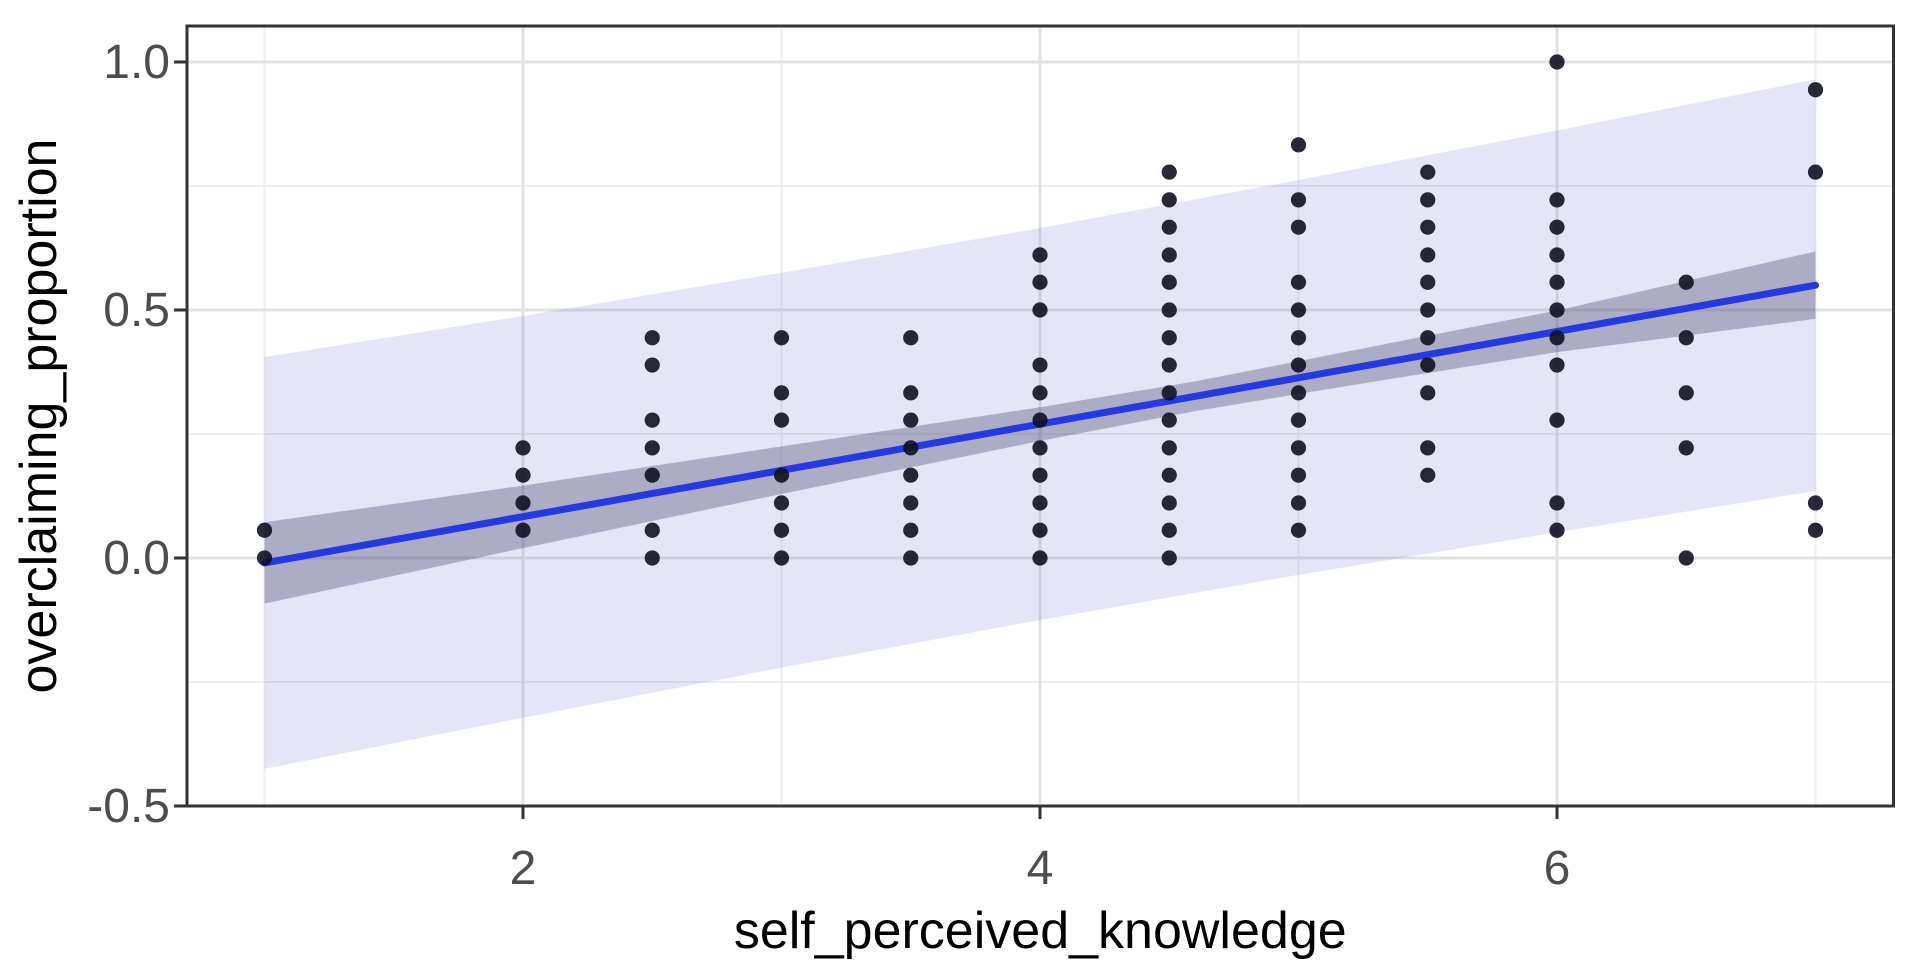 This screenshot has width=1920, height=960. I want to click on y-axis-title: overclaiming_proportion, so click(39, 416).